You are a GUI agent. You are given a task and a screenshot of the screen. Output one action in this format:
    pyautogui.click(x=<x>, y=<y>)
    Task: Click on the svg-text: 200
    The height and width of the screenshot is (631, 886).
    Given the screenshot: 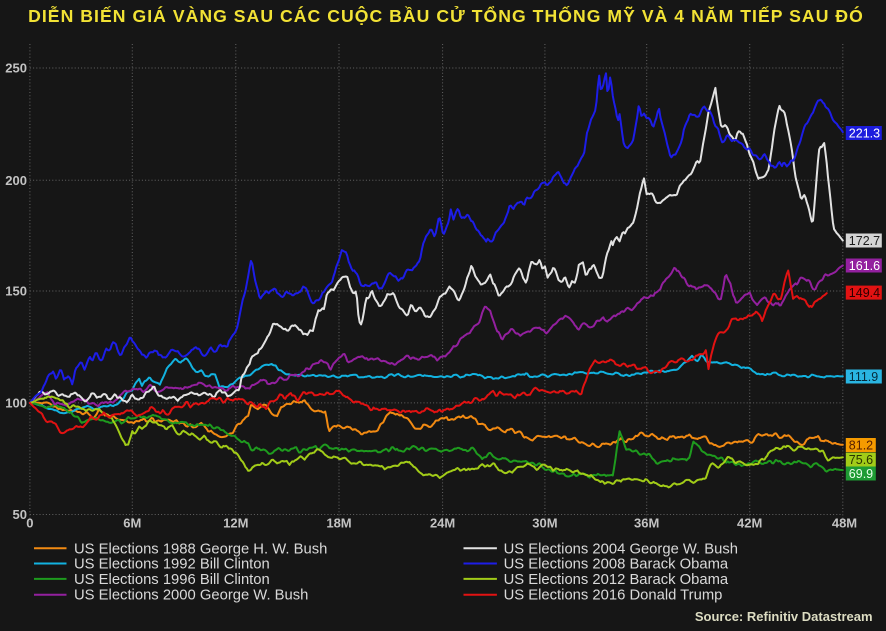 What is the action you would take?
    pyautogui.click(x=16, y=180)
    